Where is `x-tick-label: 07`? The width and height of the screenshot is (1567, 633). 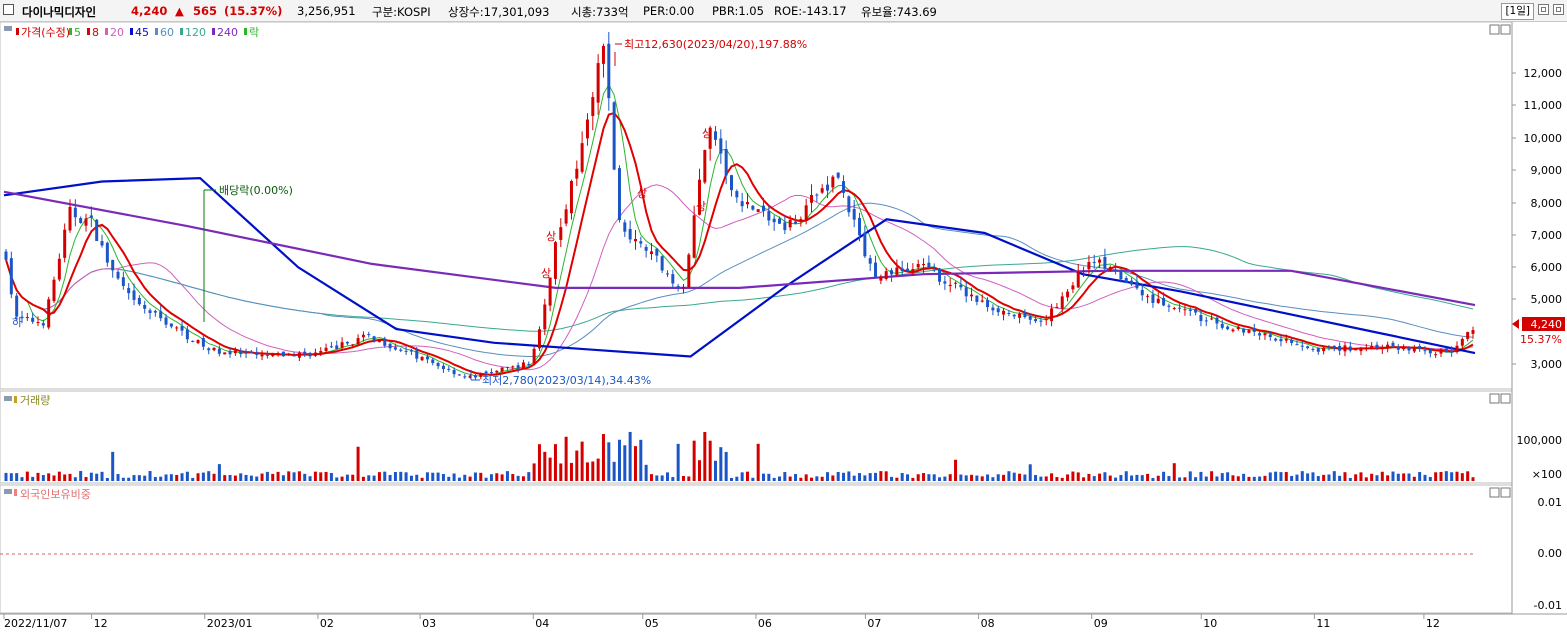
x-tick-label: 07 is located at coordinates (874, 623).